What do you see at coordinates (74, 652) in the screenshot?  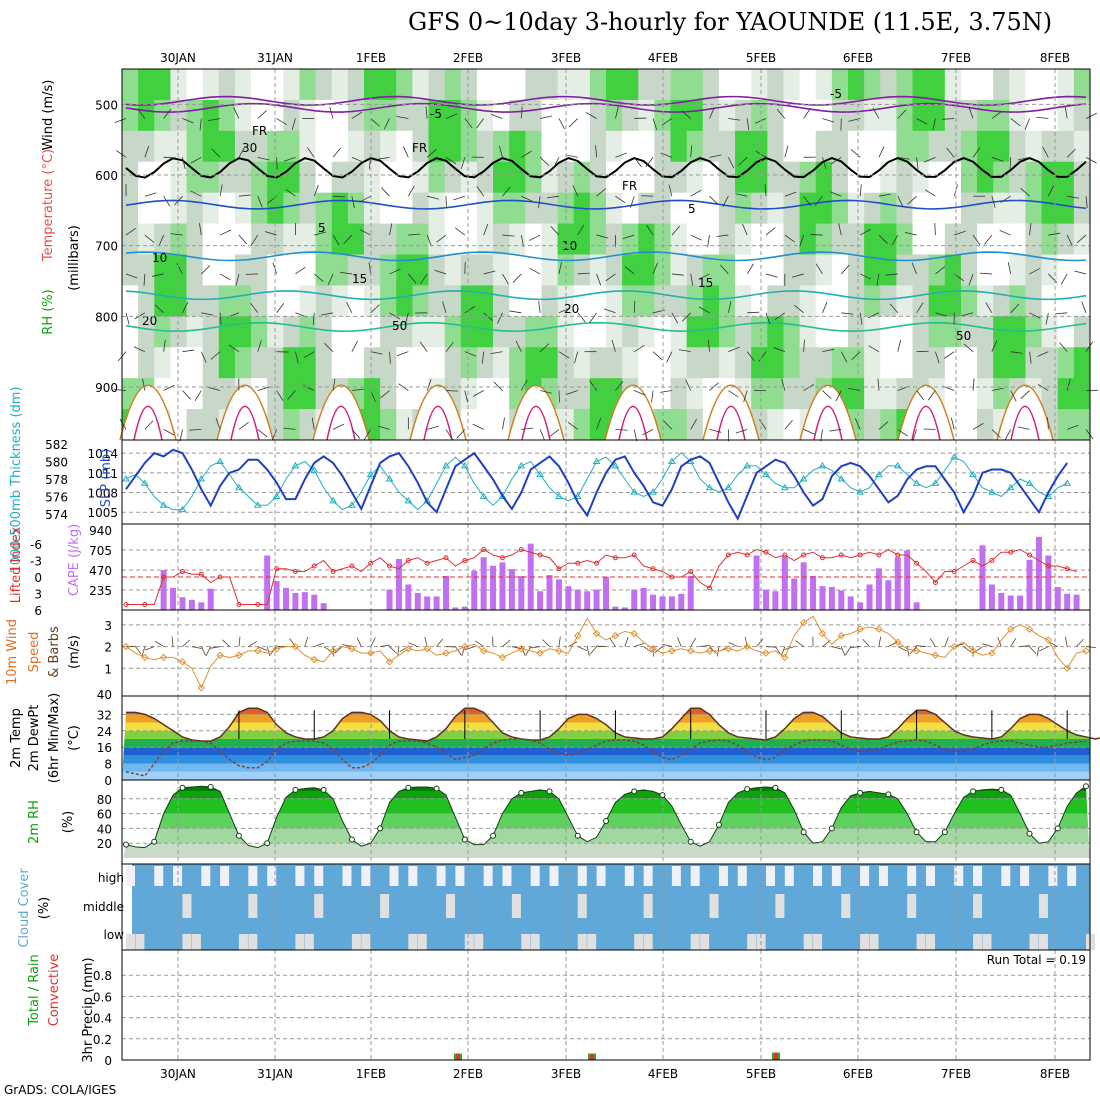 I see `wind-unit-label: (m/s)` at bounding box center [74, 652].